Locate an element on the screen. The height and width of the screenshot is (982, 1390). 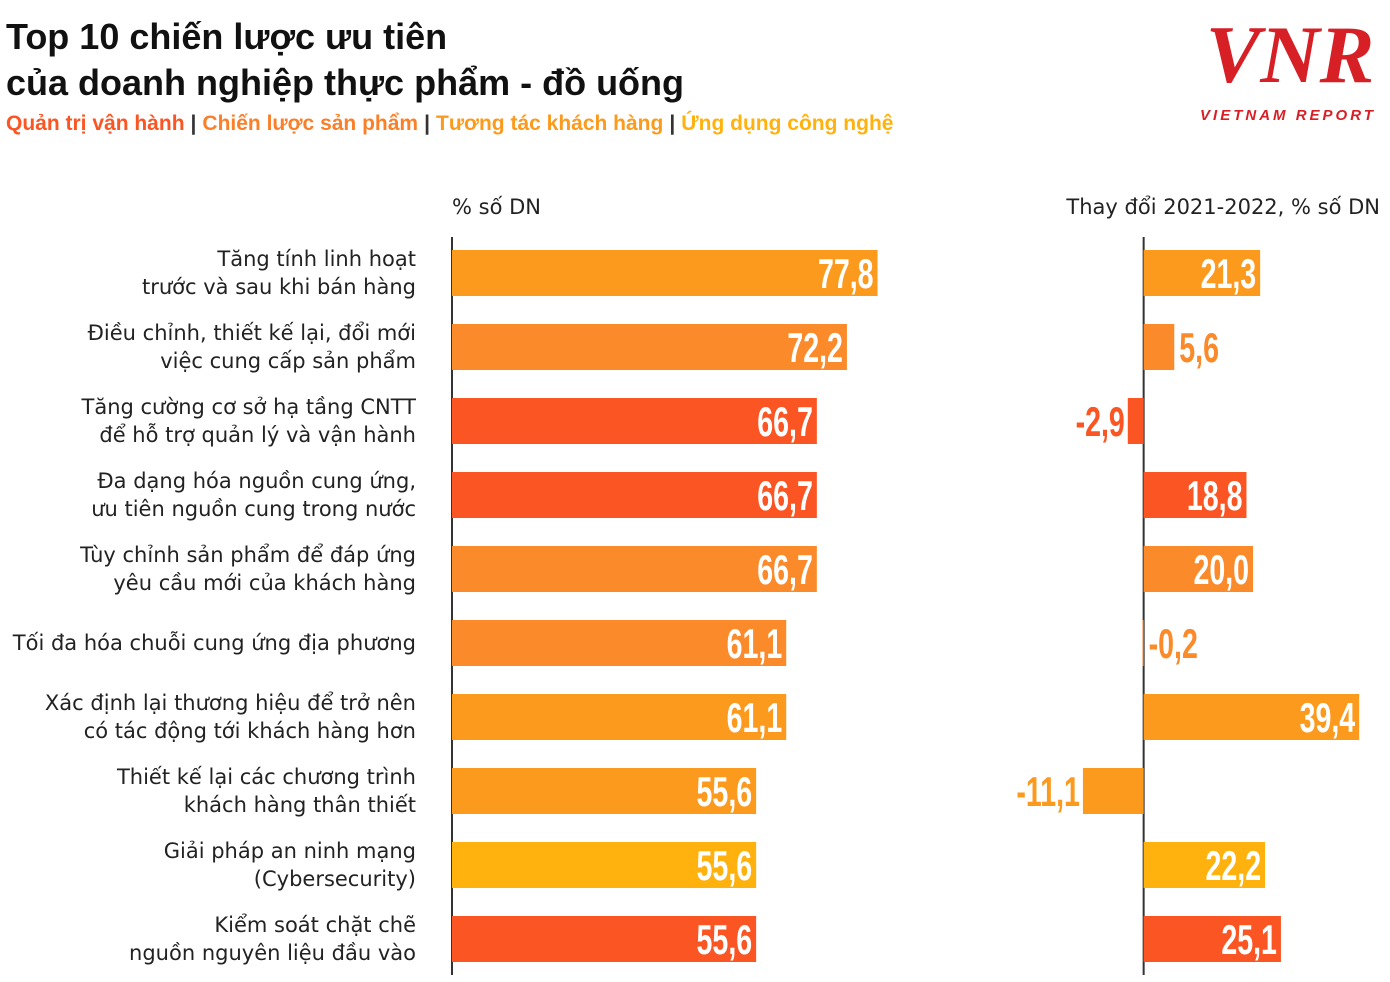
value-label: 5,6 is located at coordinates (1199, 347).